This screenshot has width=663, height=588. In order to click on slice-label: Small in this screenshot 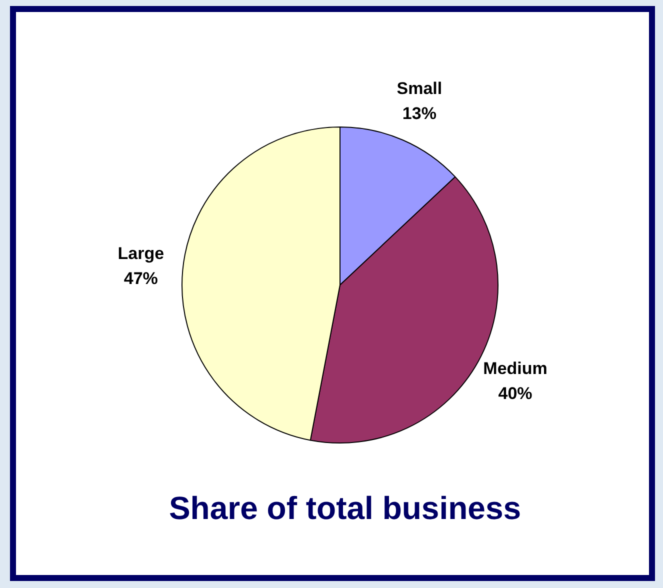, I will do `click(419, 88)`.